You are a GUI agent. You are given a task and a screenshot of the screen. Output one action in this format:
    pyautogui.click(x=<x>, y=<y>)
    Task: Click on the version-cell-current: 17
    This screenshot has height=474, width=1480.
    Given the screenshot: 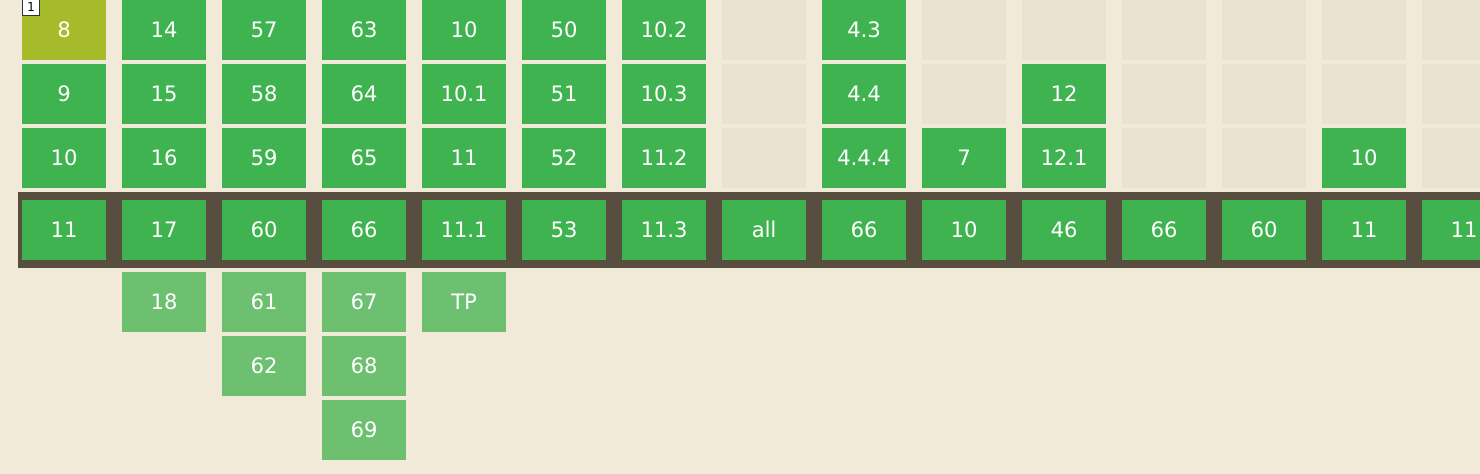 What is the action you would take?
    pyautogui.click(x=164, y=230)
    